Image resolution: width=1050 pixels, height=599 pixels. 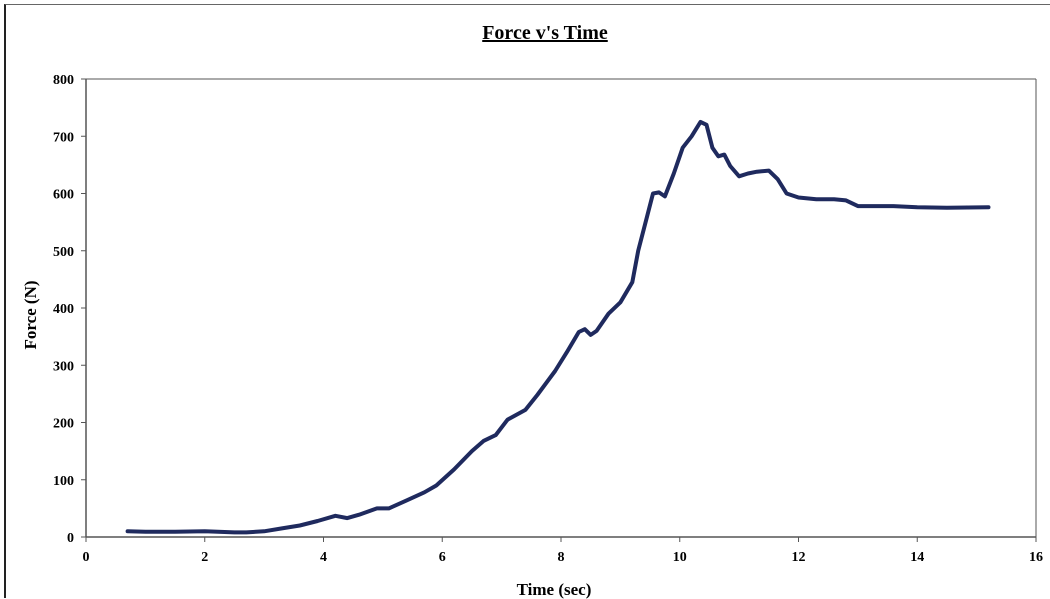 What do you see at coordinates (63, 309) in the screenshot?
I see `y-tick-label: 400` at bounding box center [63, 309].